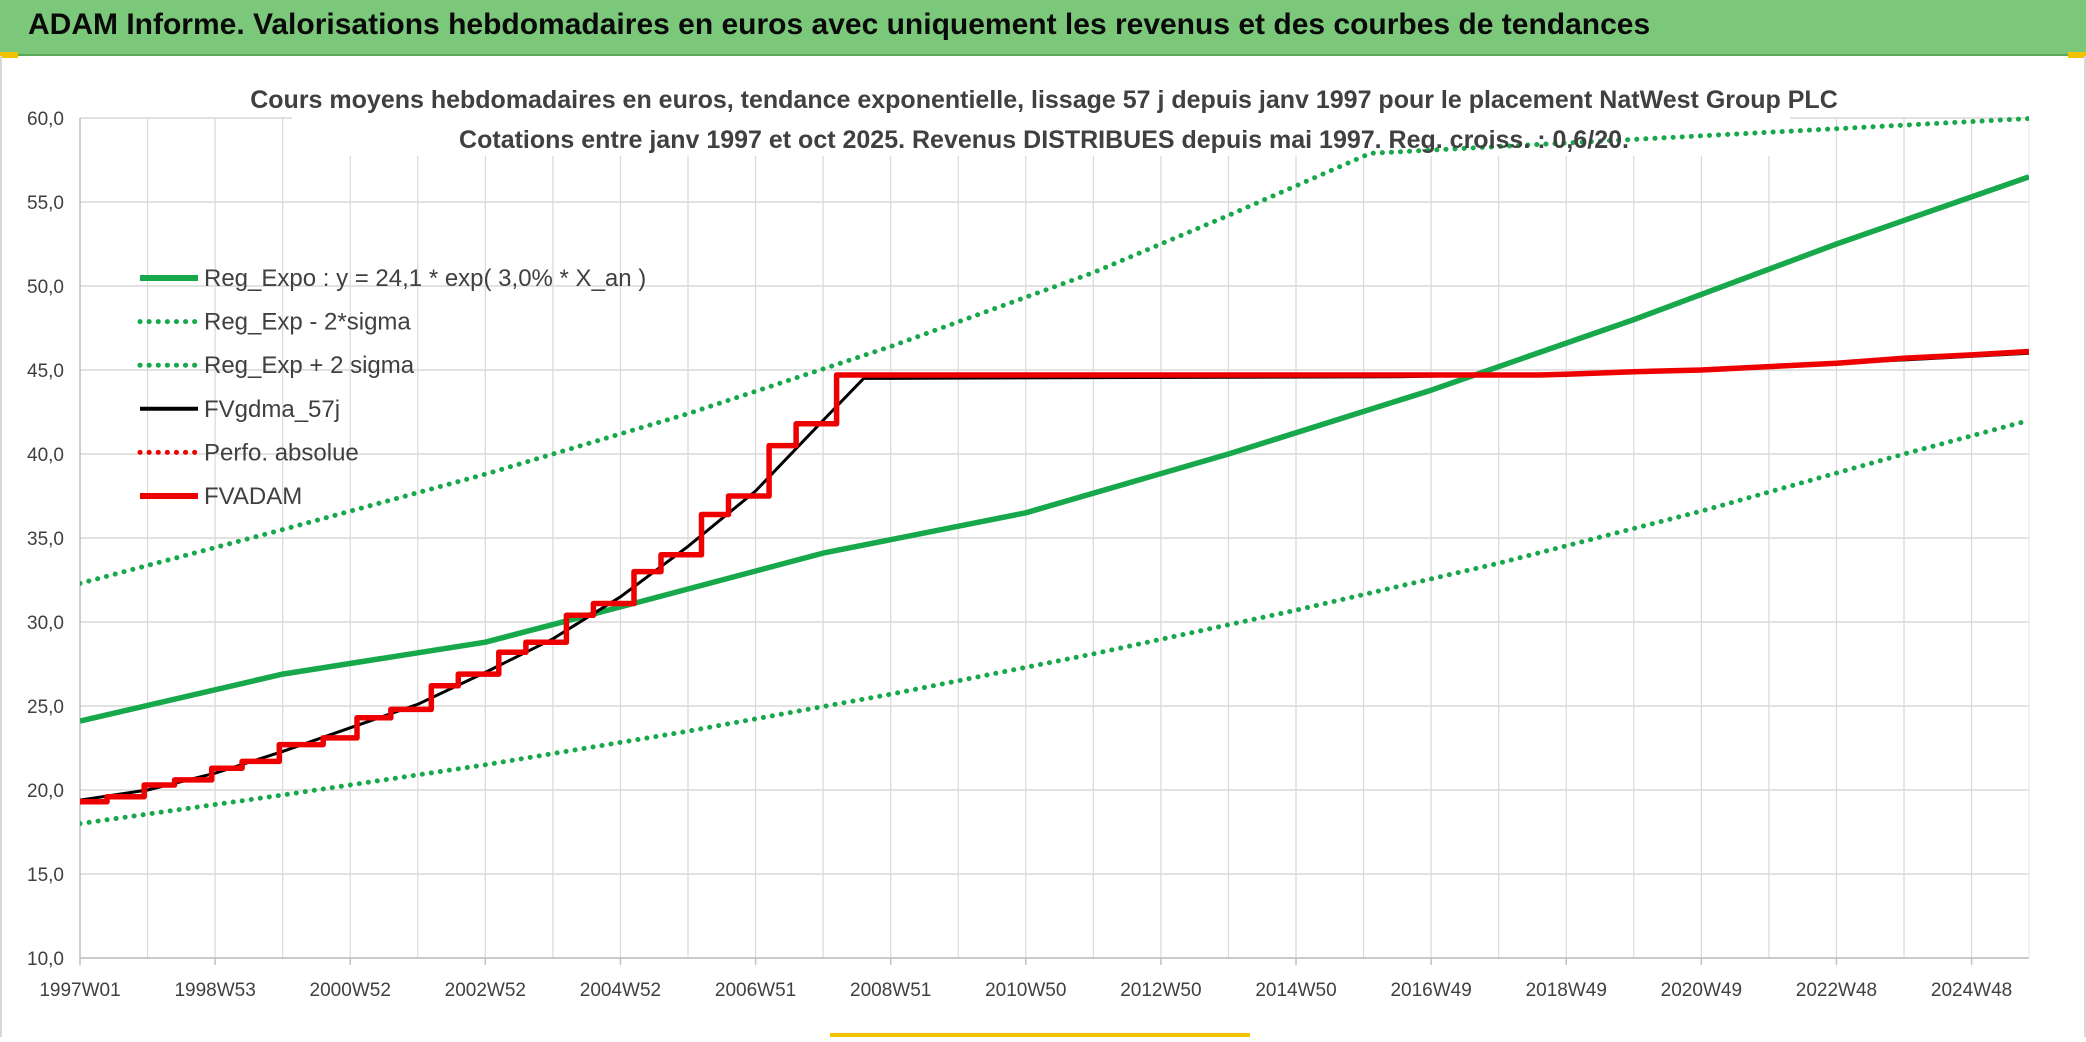  What do you see at coordinates (1971, 990) in the screenshot?
I see `x-tick-label: 2024W48` at bounding box center [1971, 990].